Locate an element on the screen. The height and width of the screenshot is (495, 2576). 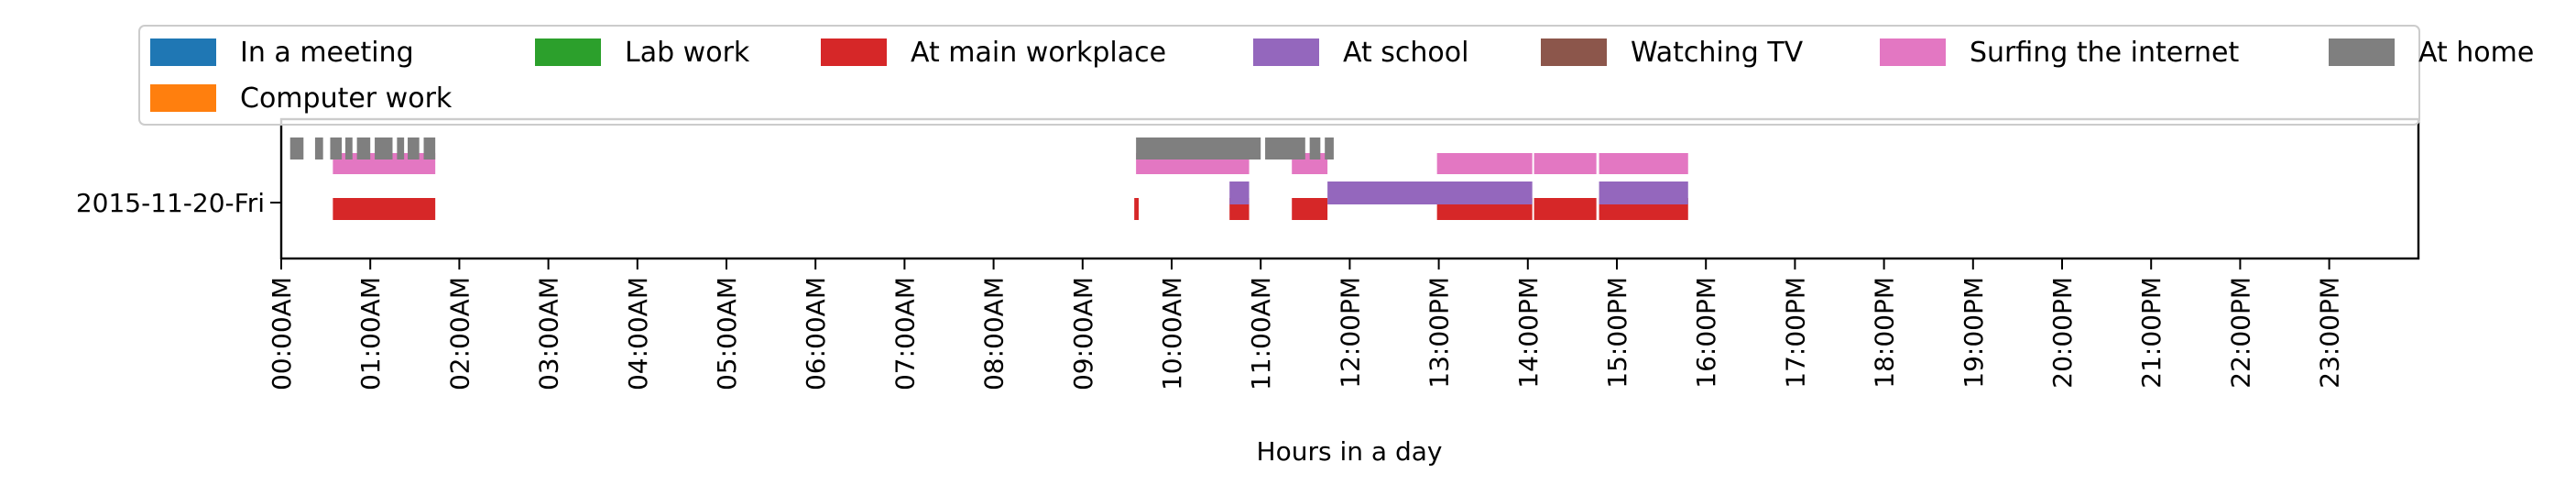
at-main-workplace-legend-label: At main workplace is located at coordinates (1038, 53).